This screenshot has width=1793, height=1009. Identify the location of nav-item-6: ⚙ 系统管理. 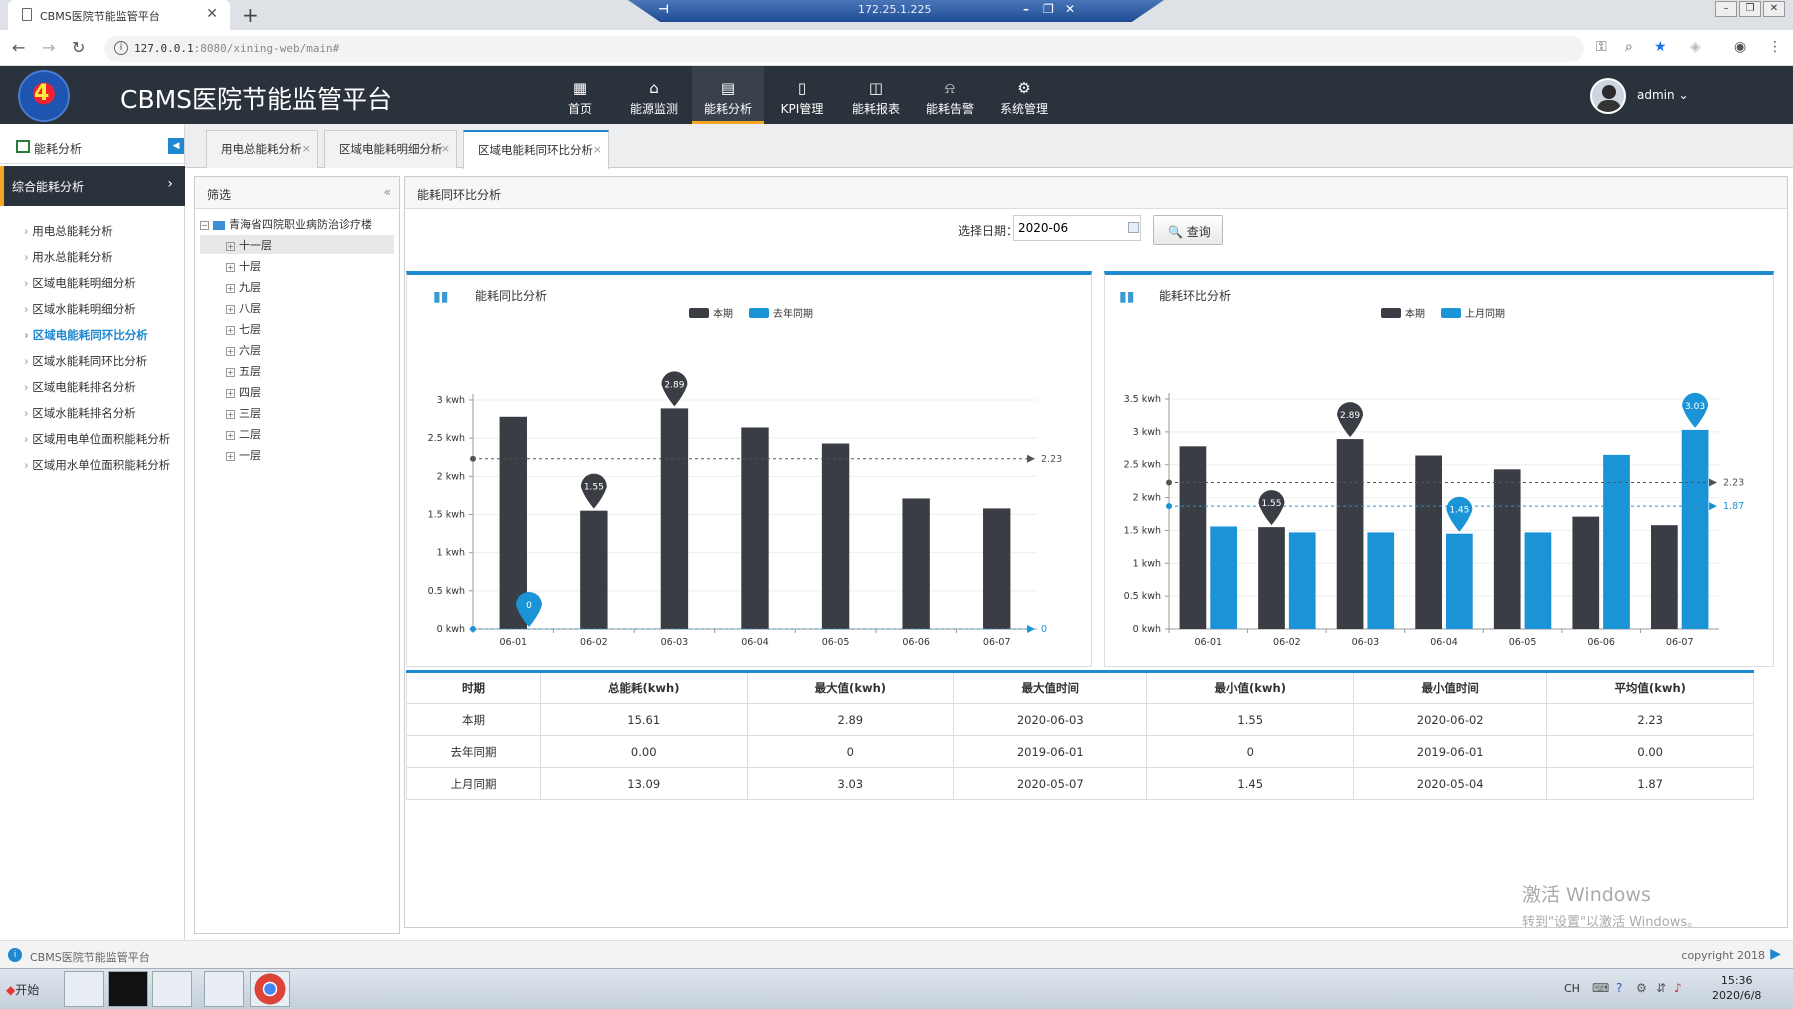
(1024, 95).